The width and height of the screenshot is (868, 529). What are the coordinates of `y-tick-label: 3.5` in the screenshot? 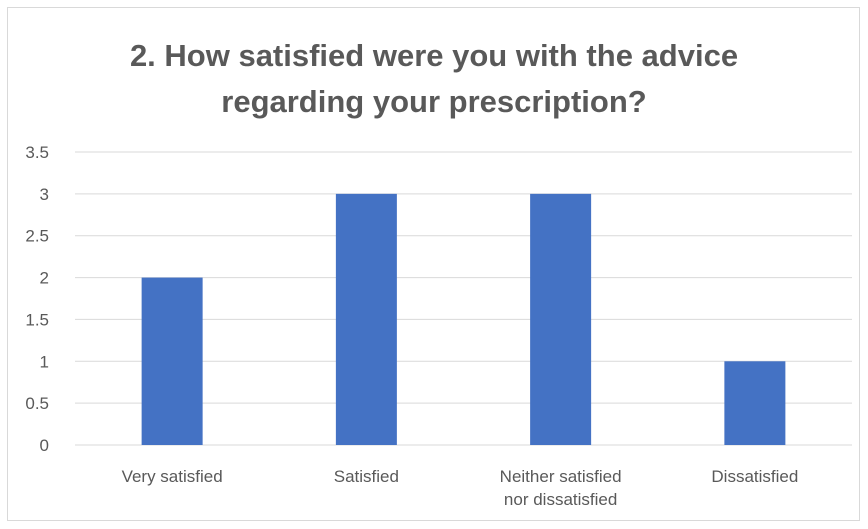 It's located at (37, 152).